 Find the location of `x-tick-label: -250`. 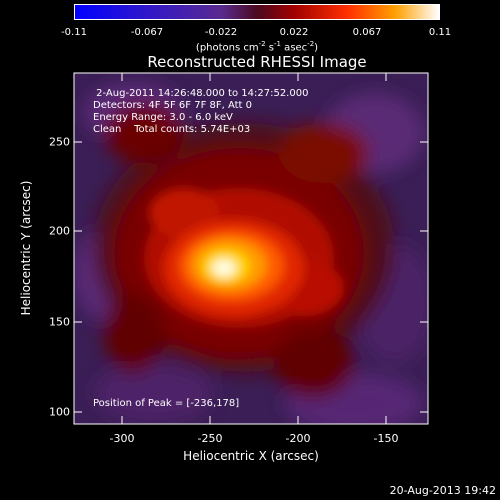

x-tick-label: -250 is located at coordinates (210, 438).